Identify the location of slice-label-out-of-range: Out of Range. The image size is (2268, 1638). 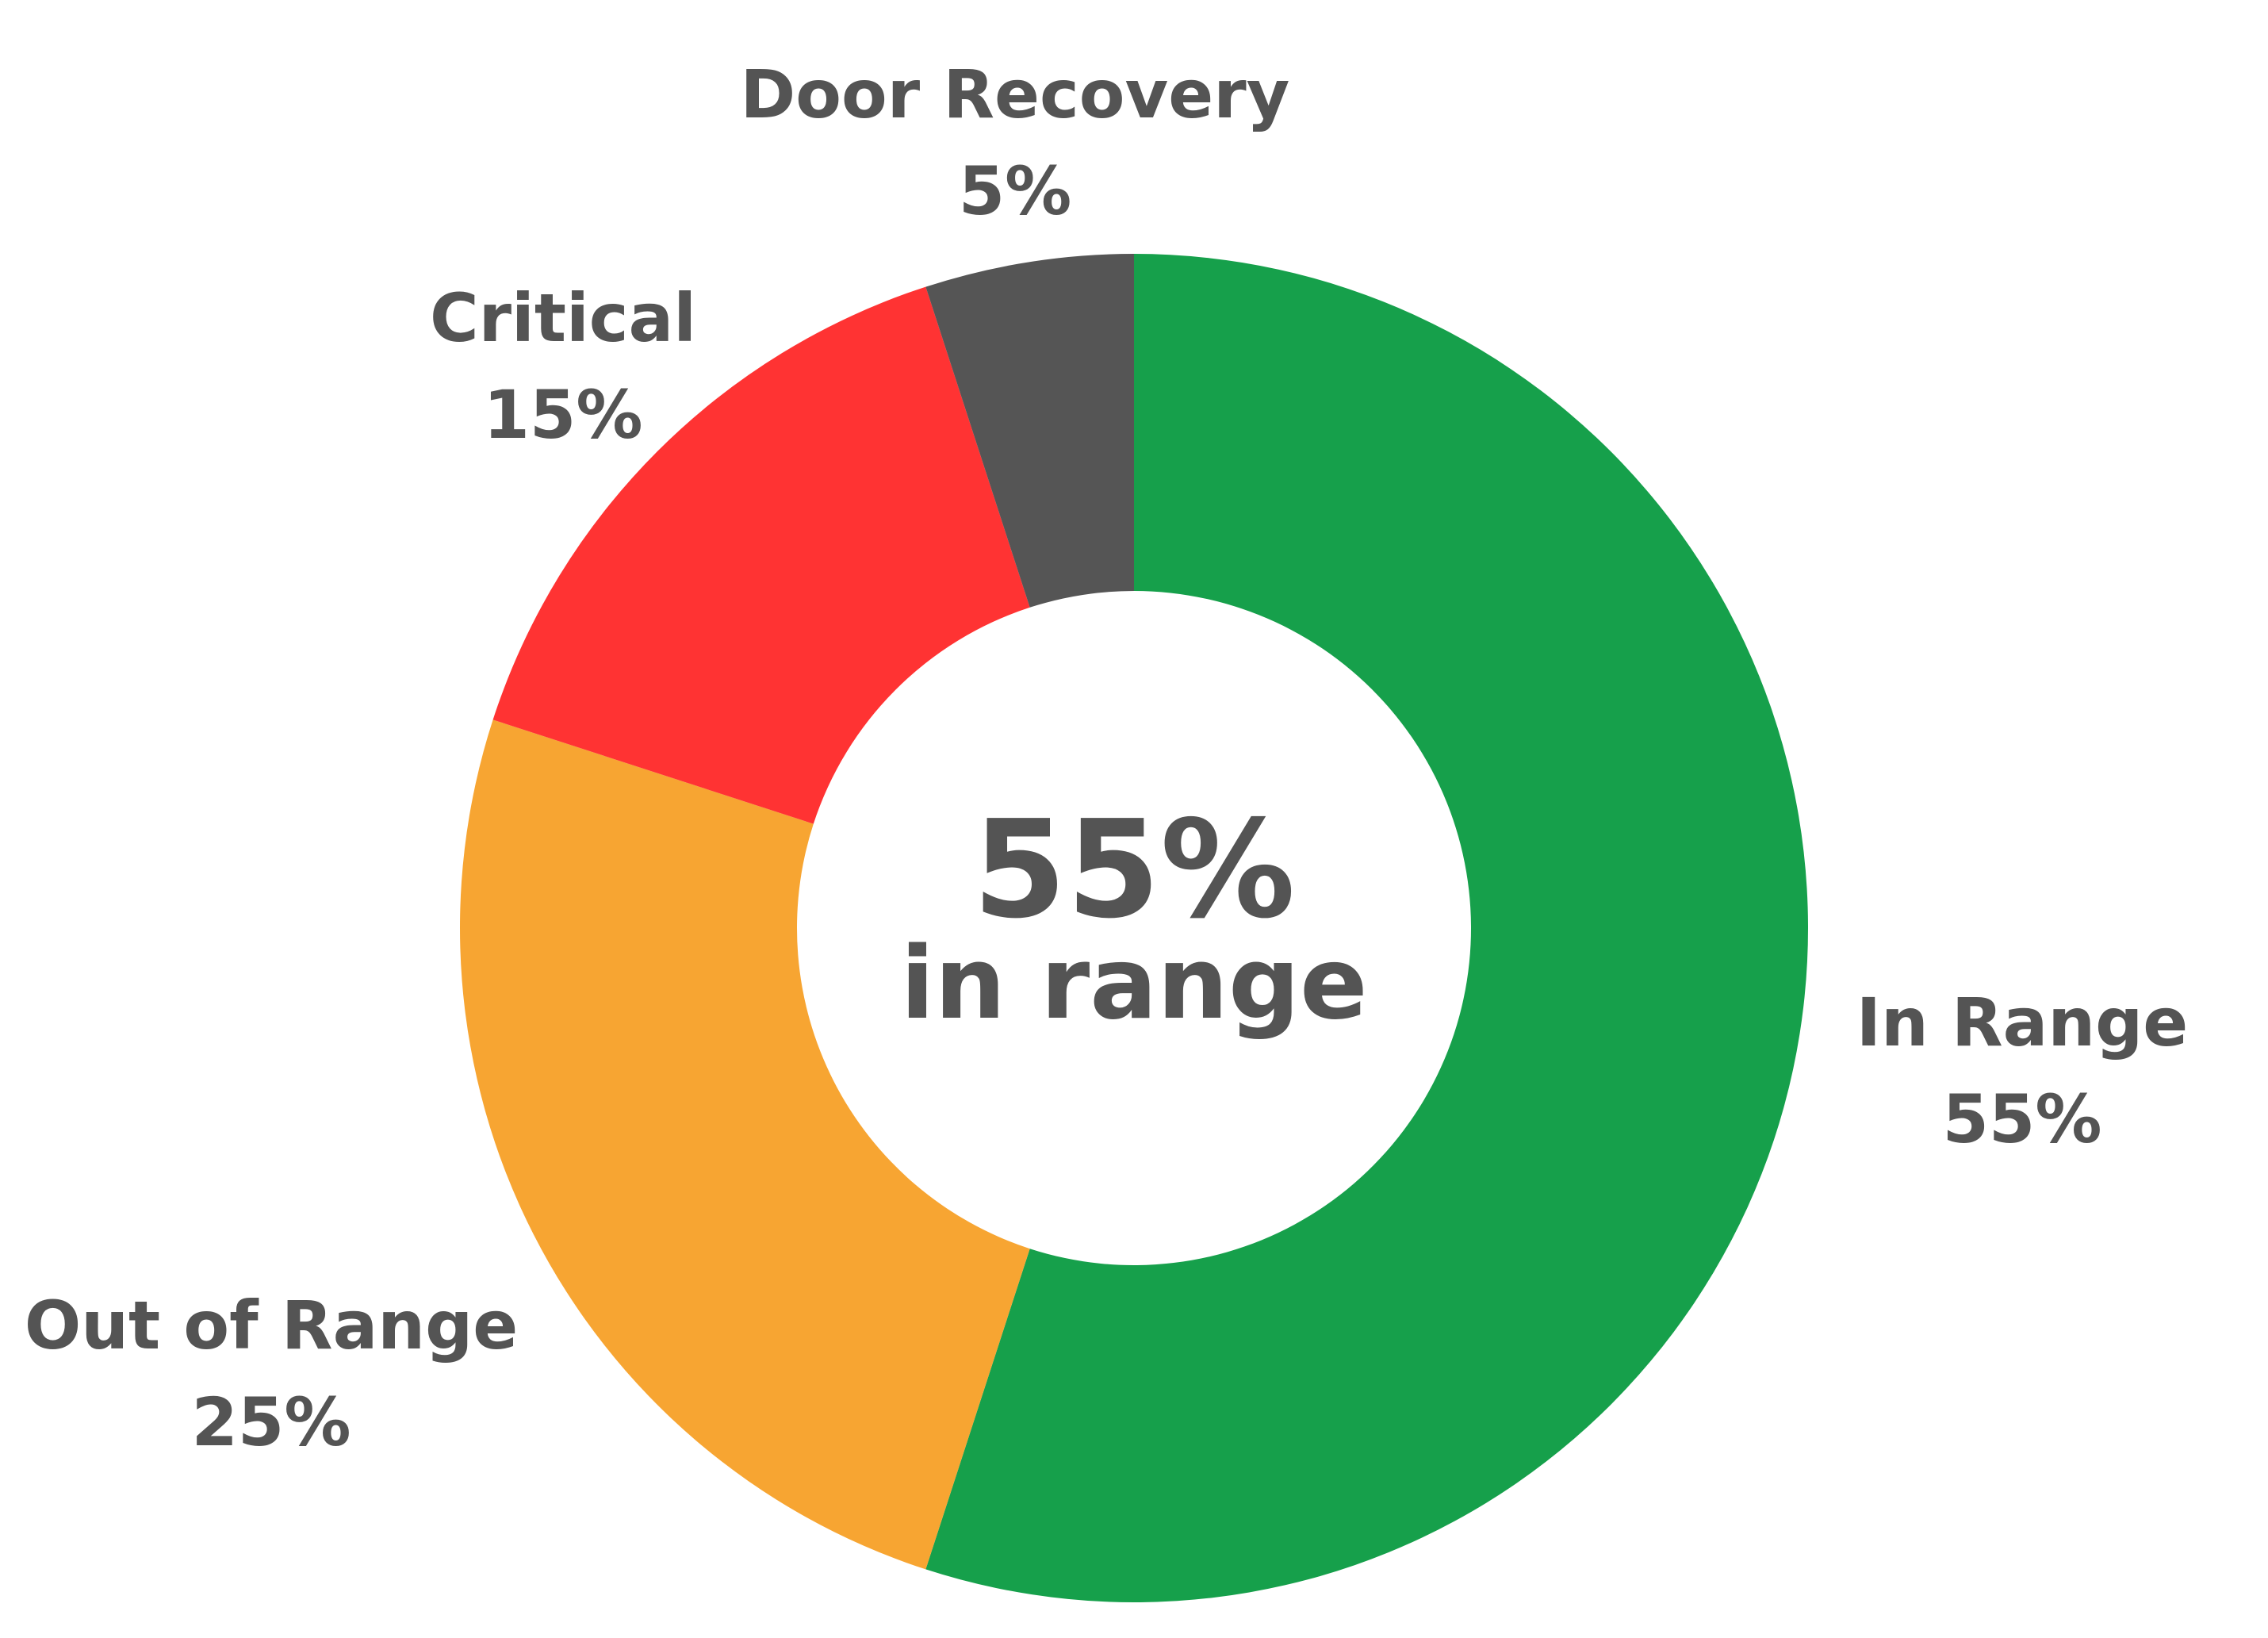
(271, 1325).